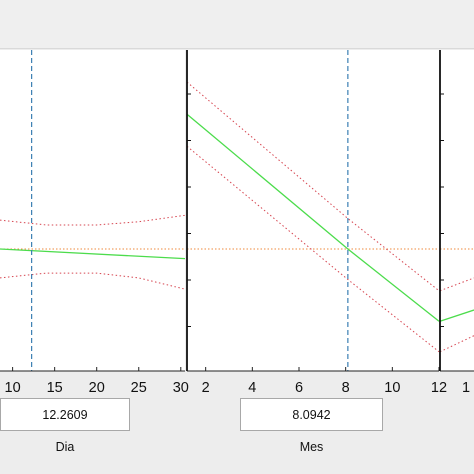 The height and width of the screenshot is (474, 474). I want to click on mes-axis-label: Mes, so click(311, 447).